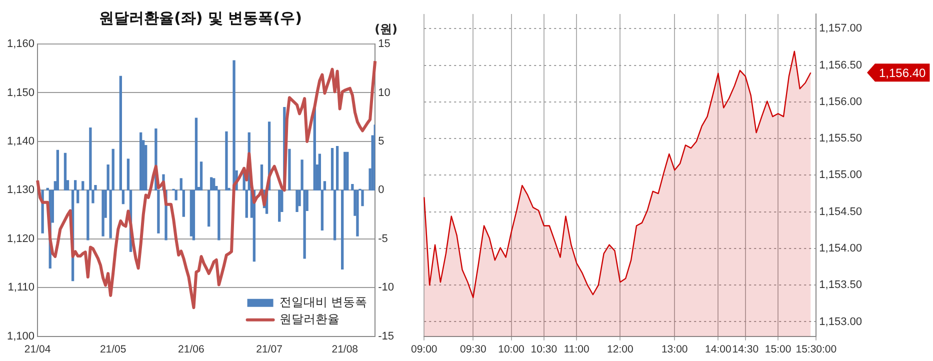 This screenshot has width=933, height=361. What do you see at coordinates (20, 336) in the screenshot?
I see `y-tick-label: 1,100` at bounding box center [20, 336].